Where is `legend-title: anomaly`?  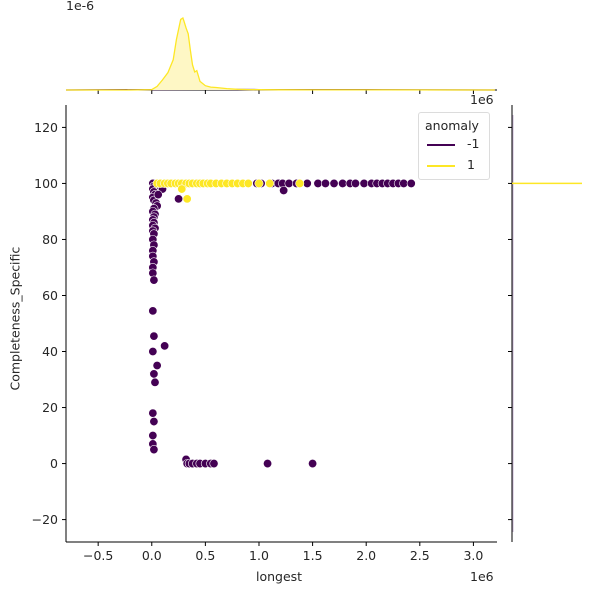 legend-title: anomaly is located at coordinates (452, 125).